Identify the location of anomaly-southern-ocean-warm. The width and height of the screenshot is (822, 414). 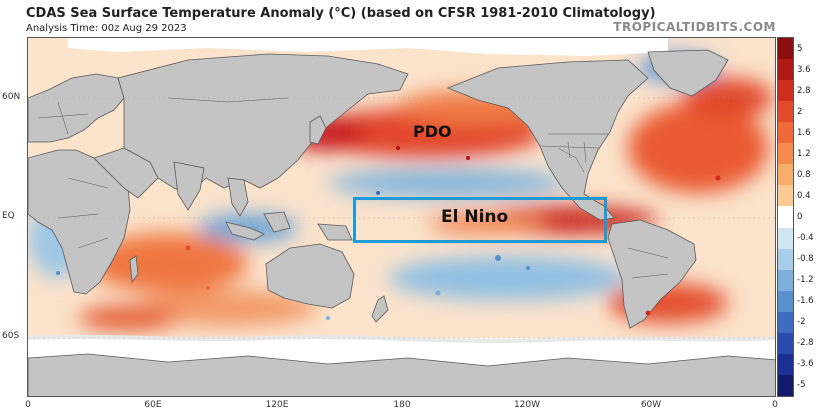
(128, 318).